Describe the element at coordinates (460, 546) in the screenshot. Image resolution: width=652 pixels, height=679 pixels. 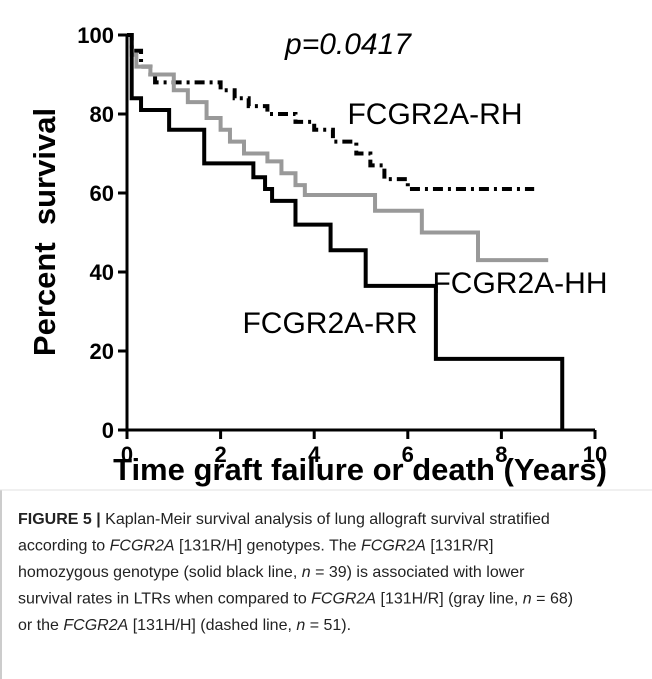
I see `caption-text: [131R/R]` at that location.